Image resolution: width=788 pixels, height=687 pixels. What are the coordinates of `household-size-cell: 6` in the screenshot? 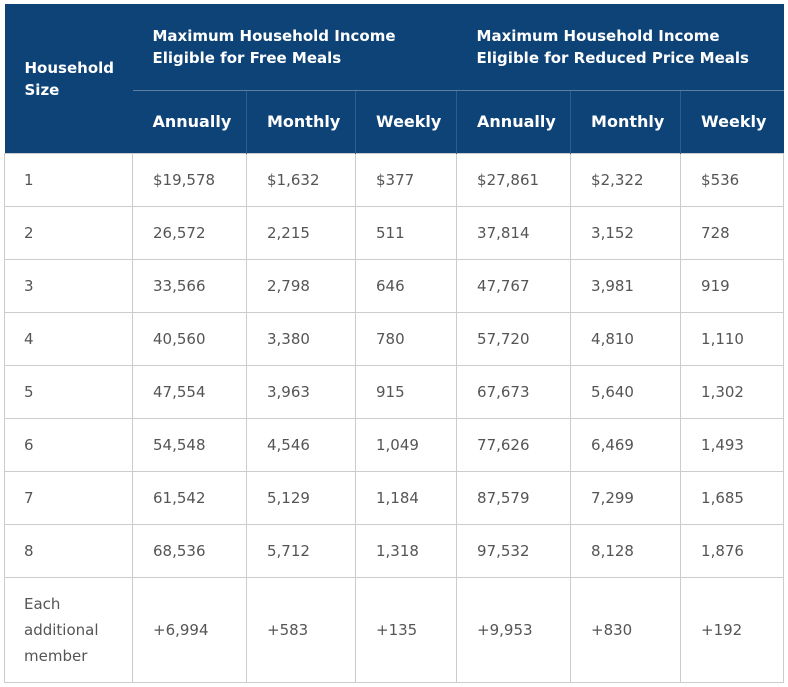 It's located at (68, 445).